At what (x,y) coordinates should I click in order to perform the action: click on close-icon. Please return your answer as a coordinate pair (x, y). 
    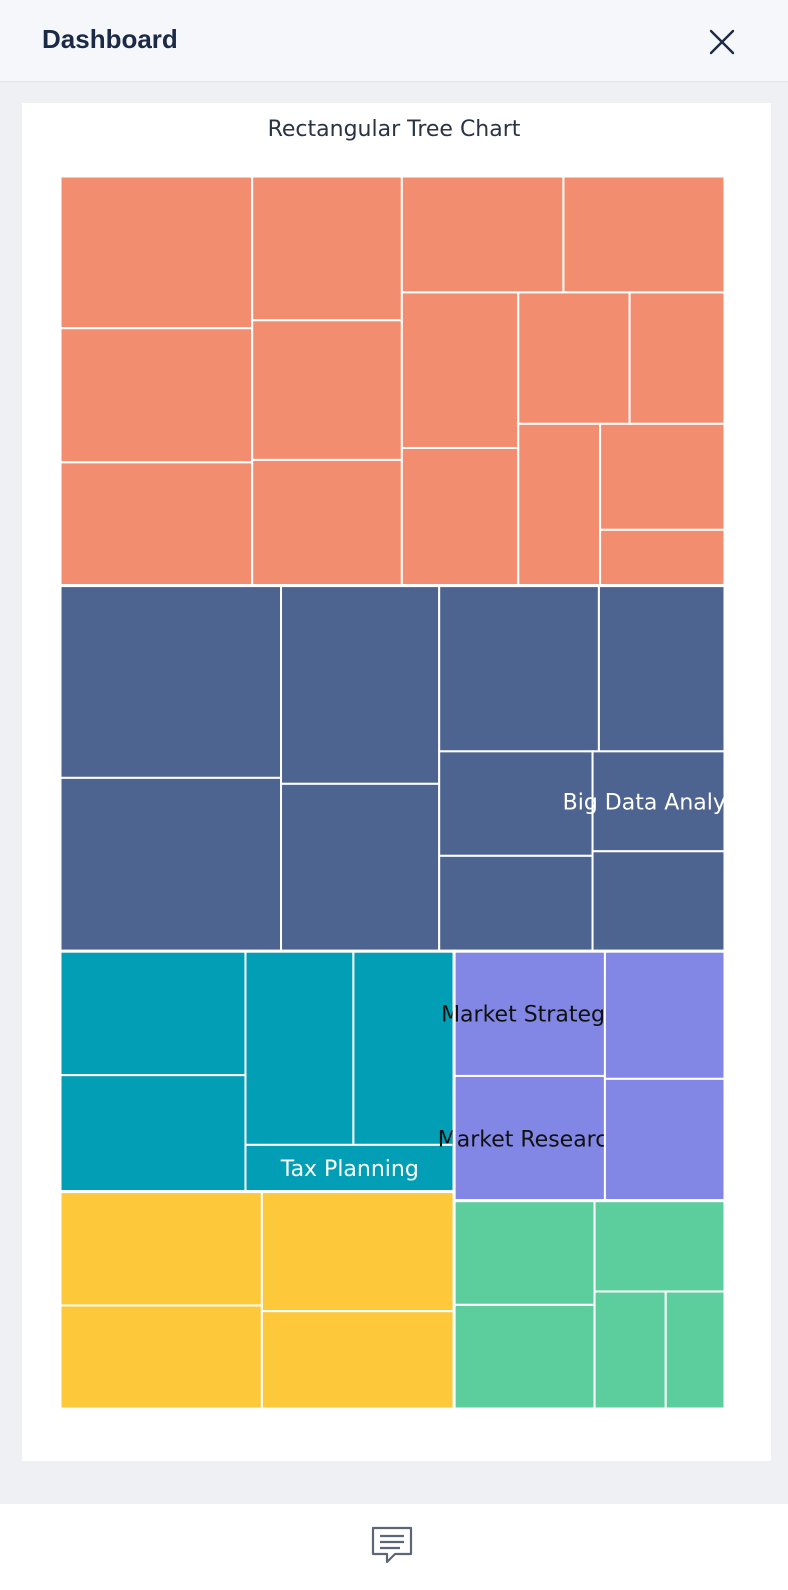
    Looking at the image, I should click on (722, 42).